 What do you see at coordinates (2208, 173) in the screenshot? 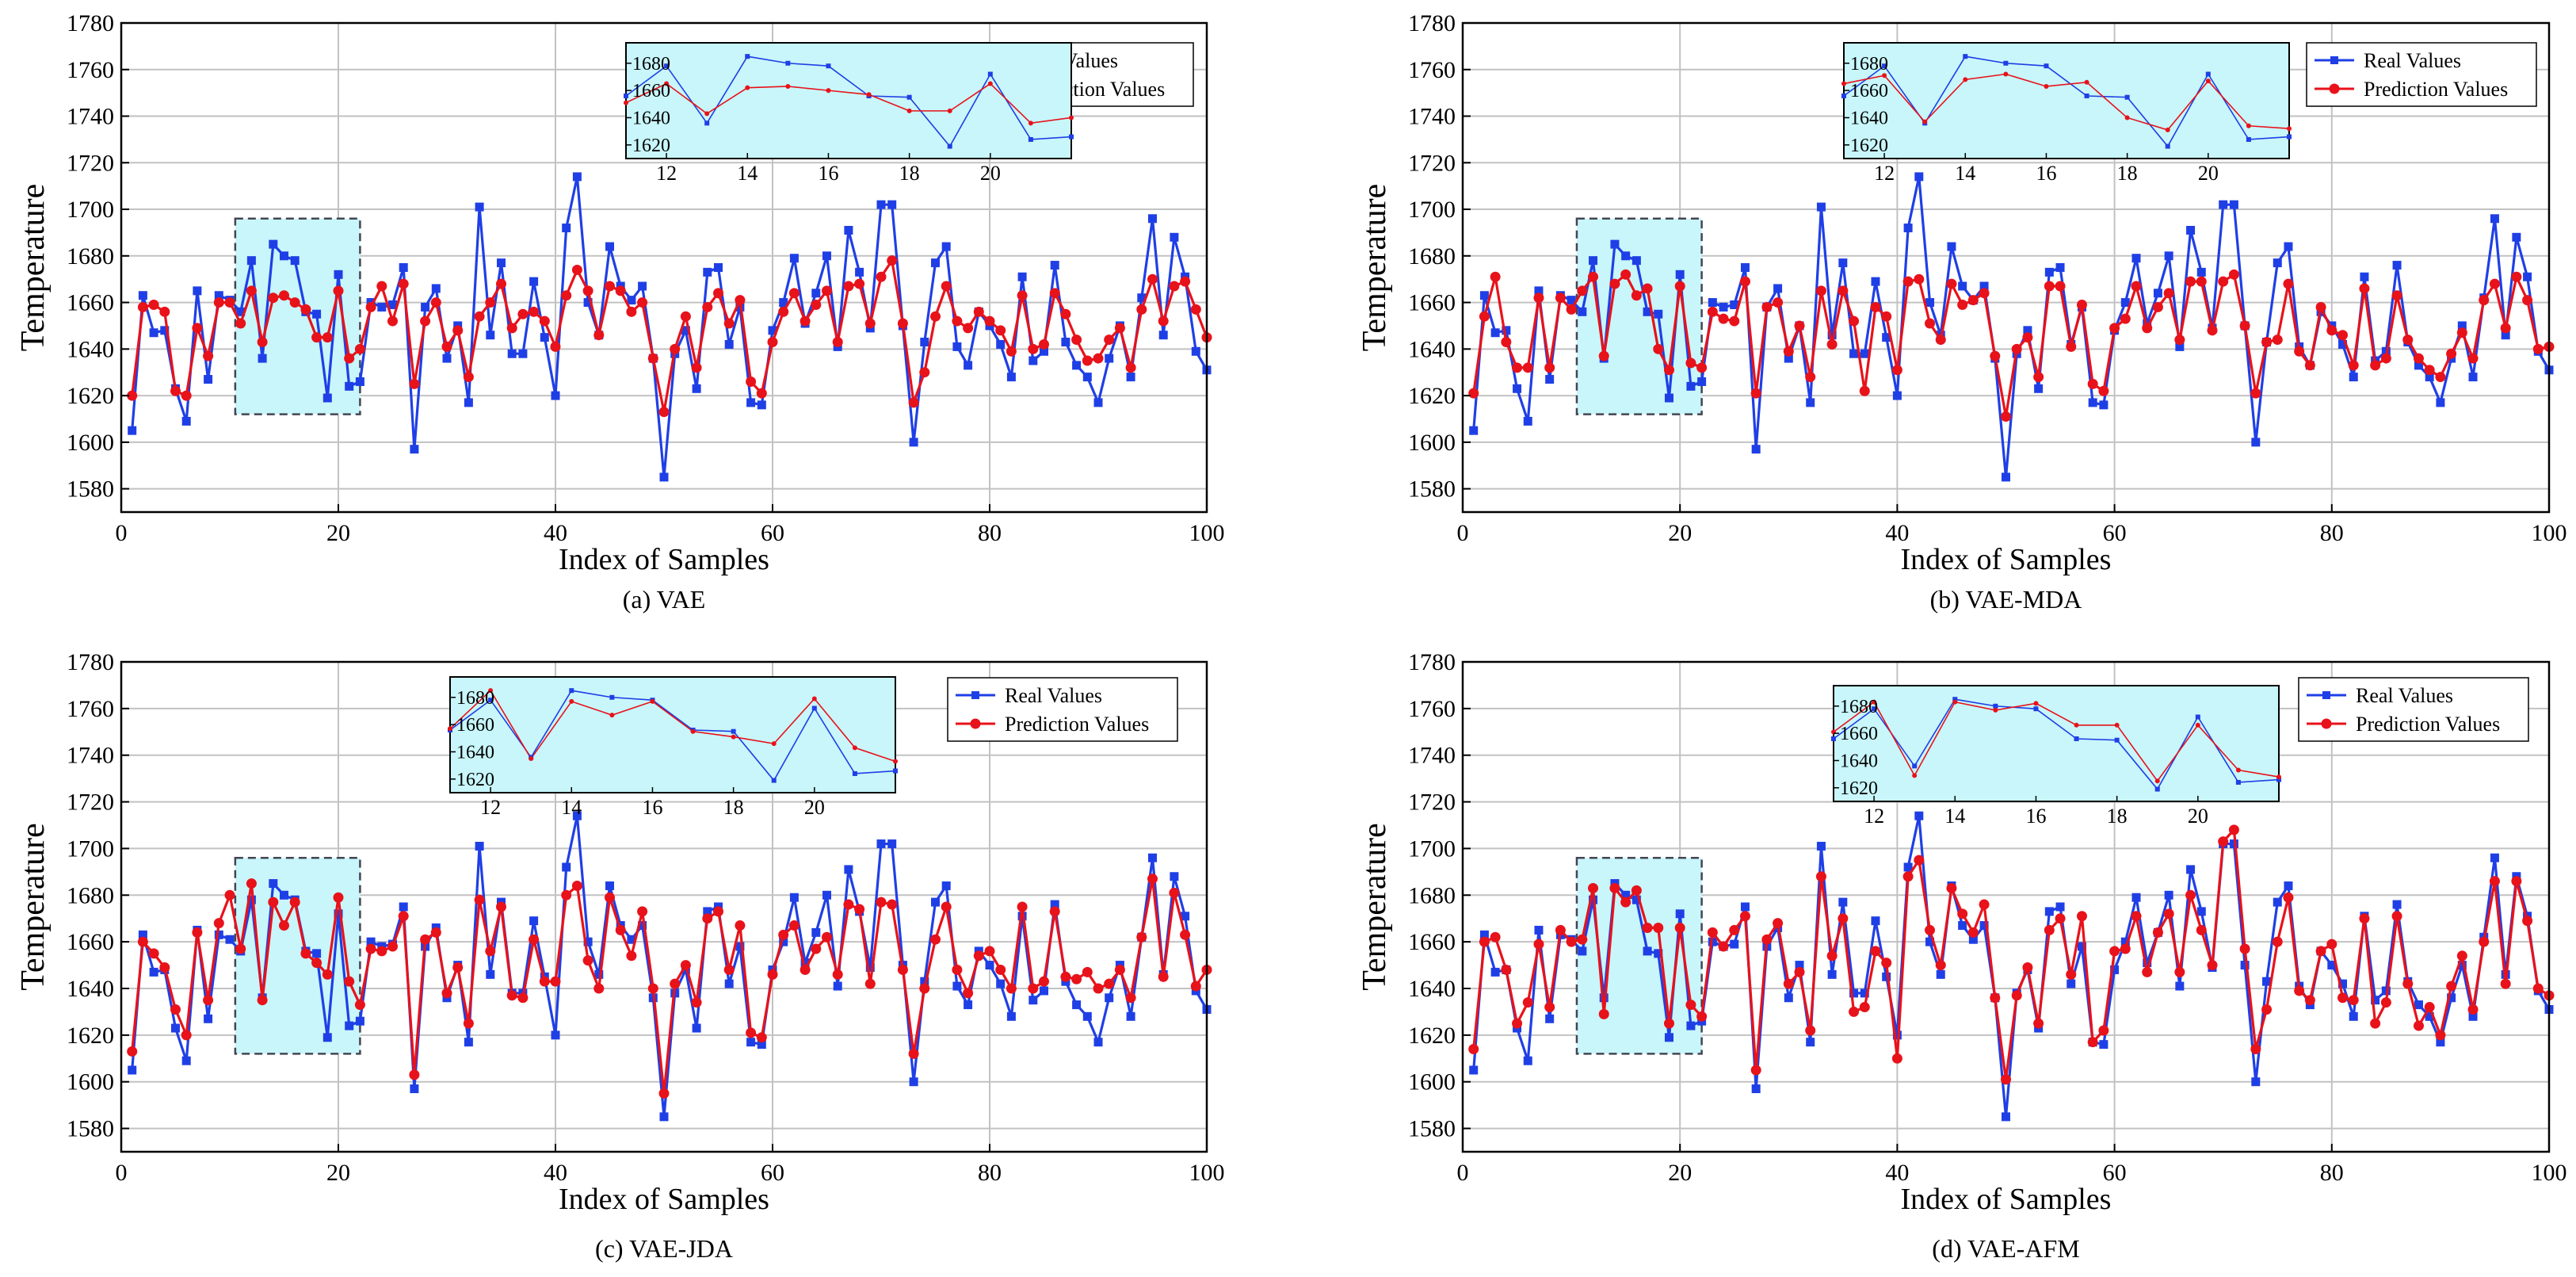
I see `inset-x-tick-label: 20` at bounding box center [2208, 173].